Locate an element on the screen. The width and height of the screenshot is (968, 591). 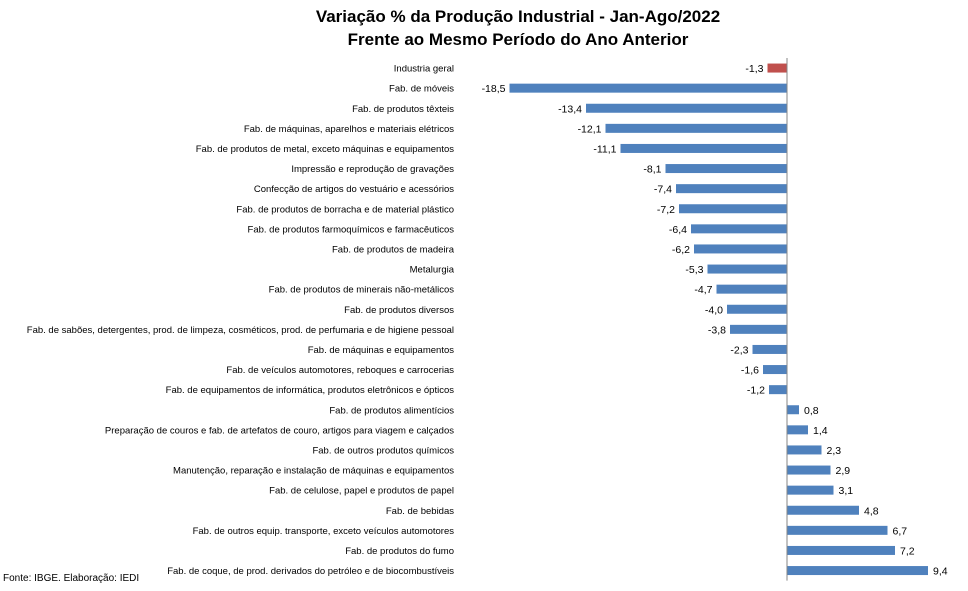
category-label: Metalurgia is located at coordinates (432, 270).